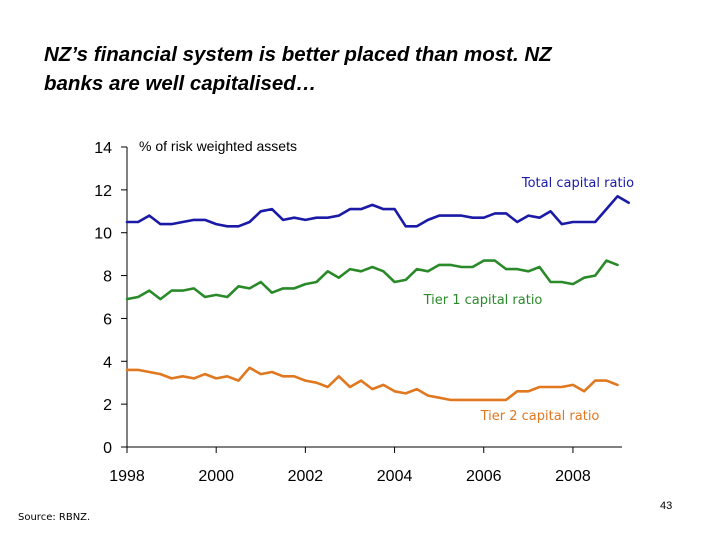 The width and height of the screenshot is (720, 540). Describe the element at coordinates (573, 476) in the screenshot. I see `x-tick-label: 2008` at that location.